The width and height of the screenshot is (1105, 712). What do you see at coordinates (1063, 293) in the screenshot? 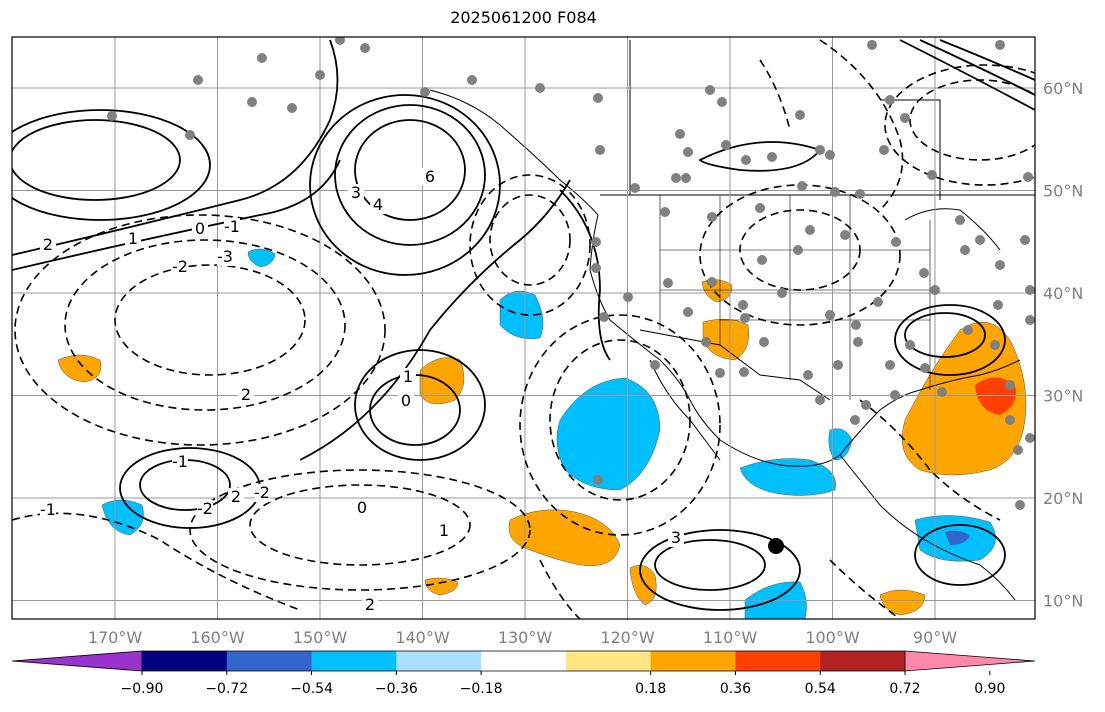
I see `lat-tick-label: 40°N` at bounding box center [1063, 293].